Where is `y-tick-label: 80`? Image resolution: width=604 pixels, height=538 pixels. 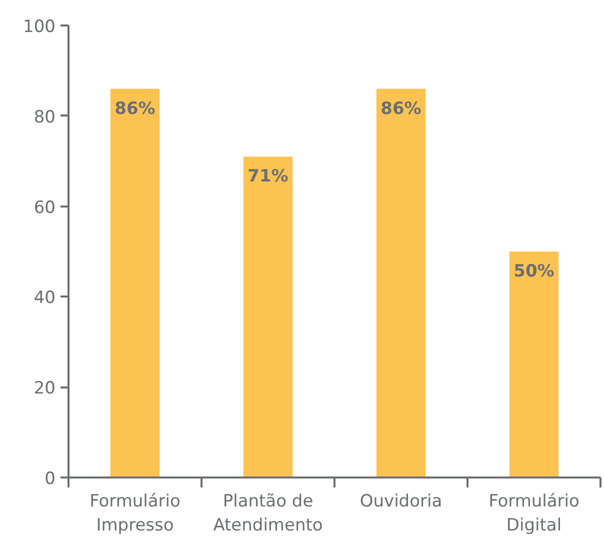
y-tick-label: 80 is located at coordinates (45, 117).